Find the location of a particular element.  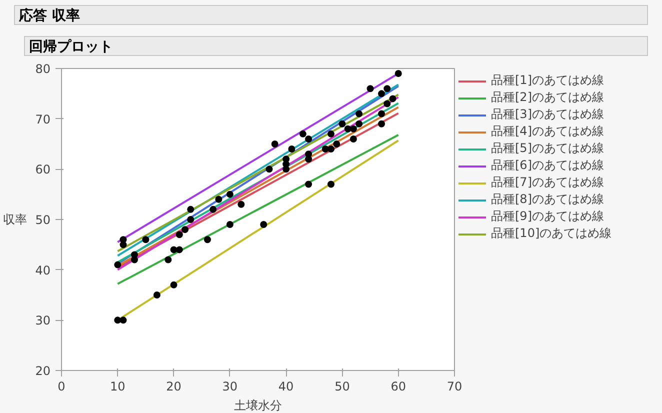

y-tick-label: 20 is located at coordinates (43, 371).